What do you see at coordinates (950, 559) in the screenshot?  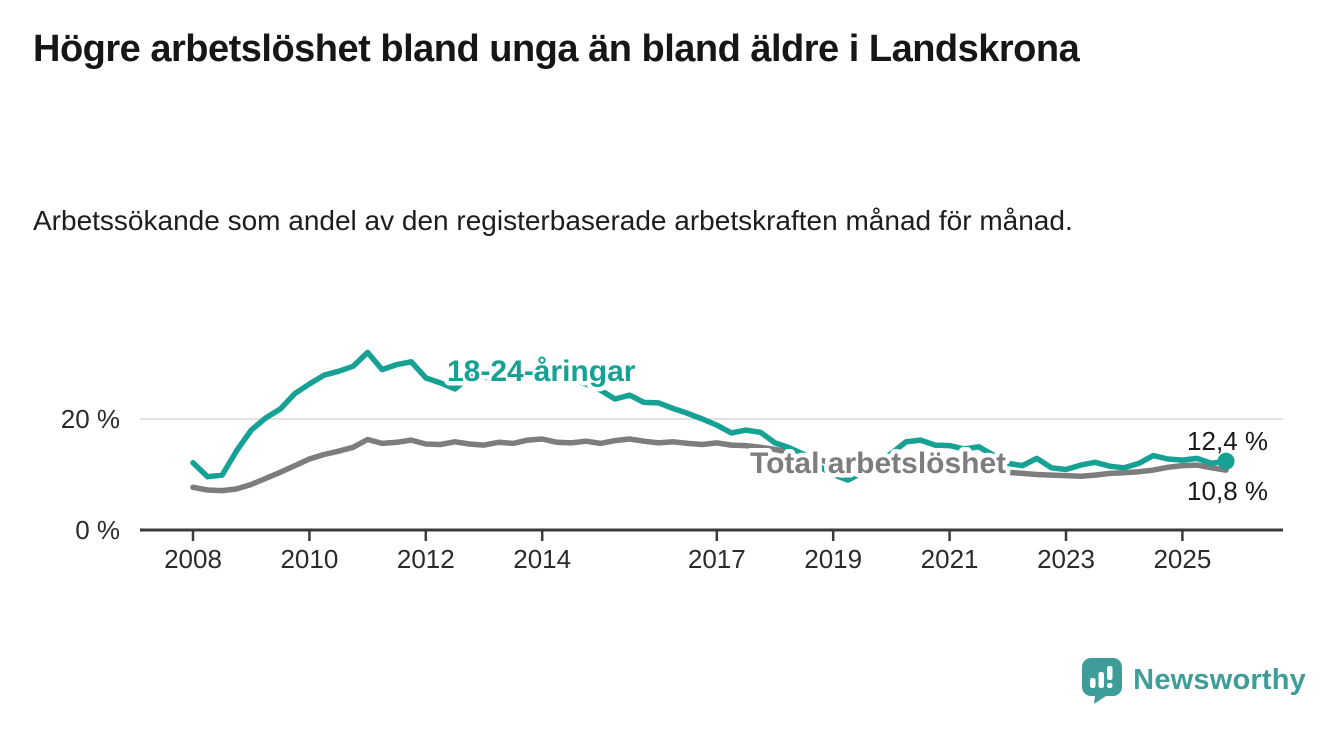 I see `x-tick-label-2021: 2021` at bounding box center [950, 559].